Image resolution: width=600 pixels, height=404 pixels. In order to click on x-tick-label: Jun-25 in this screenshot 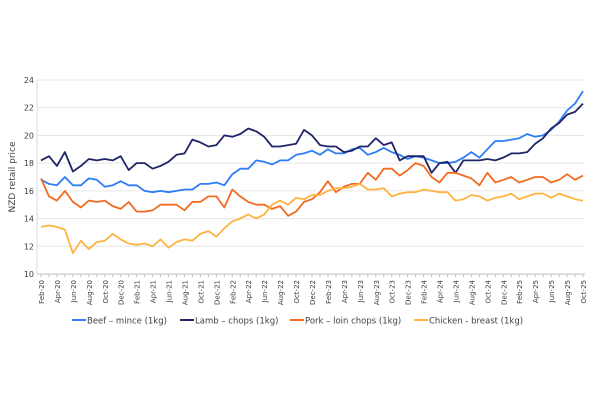, I will do `click(552, 291)`.